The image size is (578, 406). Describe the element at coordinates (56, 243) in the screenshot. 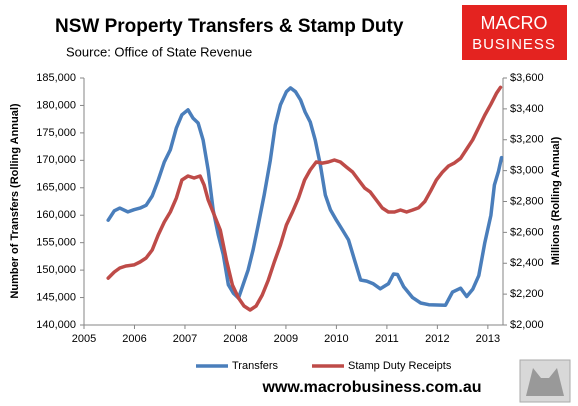

I see `y-tick-label: 155,000` at that location.